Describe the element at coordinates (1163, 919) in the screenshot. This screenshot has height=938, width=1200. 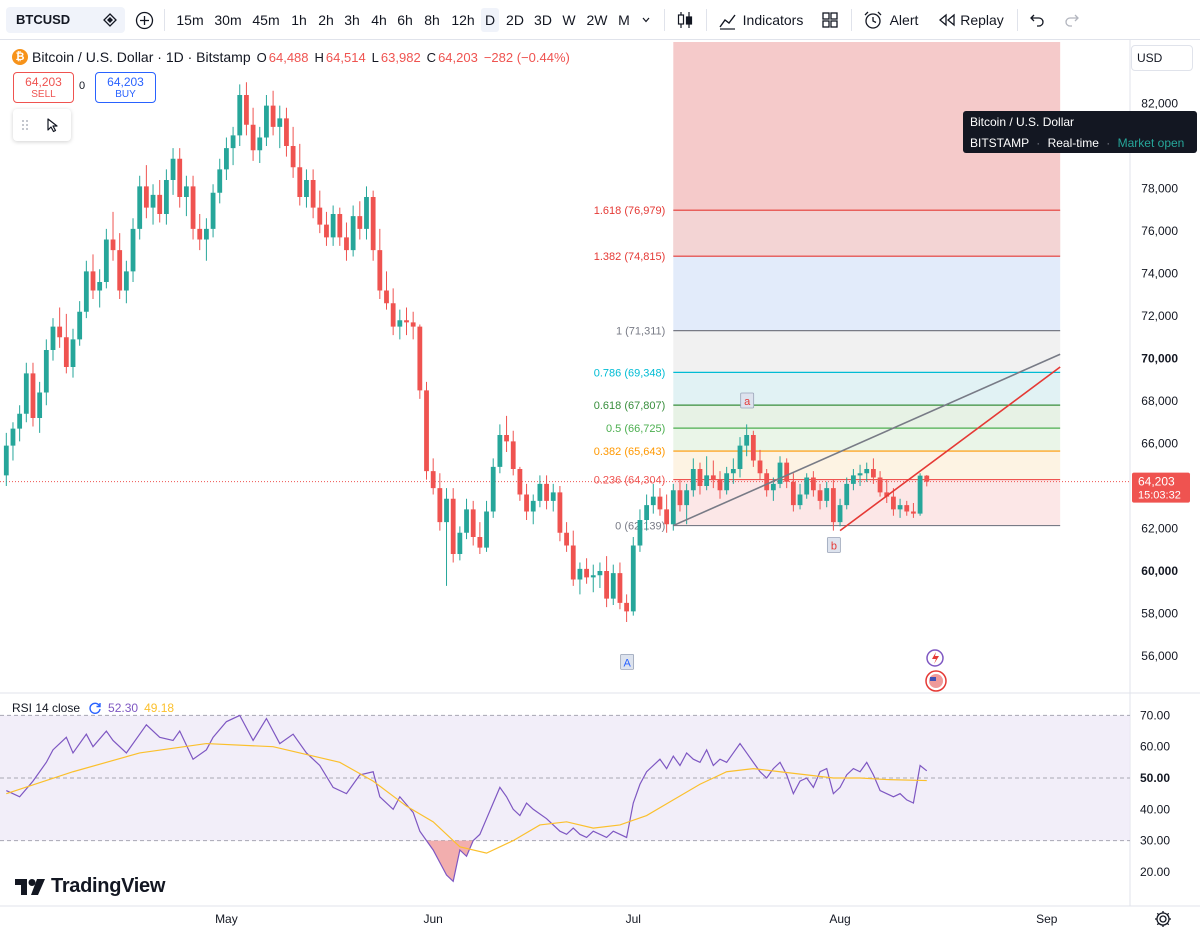
I see `gear-icon` at that location.